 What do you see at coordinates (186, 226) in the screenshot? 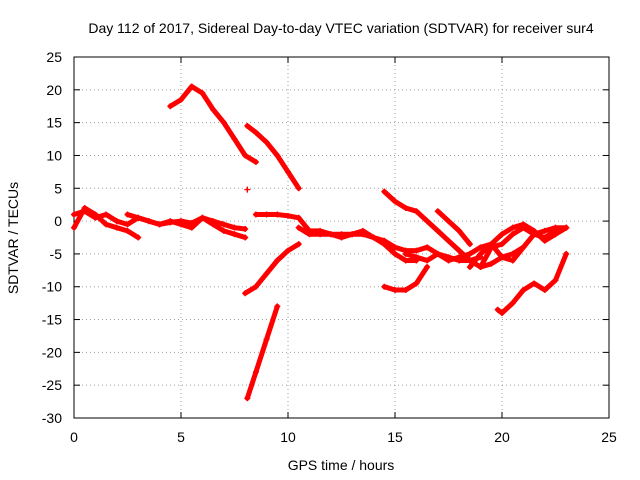
I see `series-track-c` at bounding box center [186, 226].